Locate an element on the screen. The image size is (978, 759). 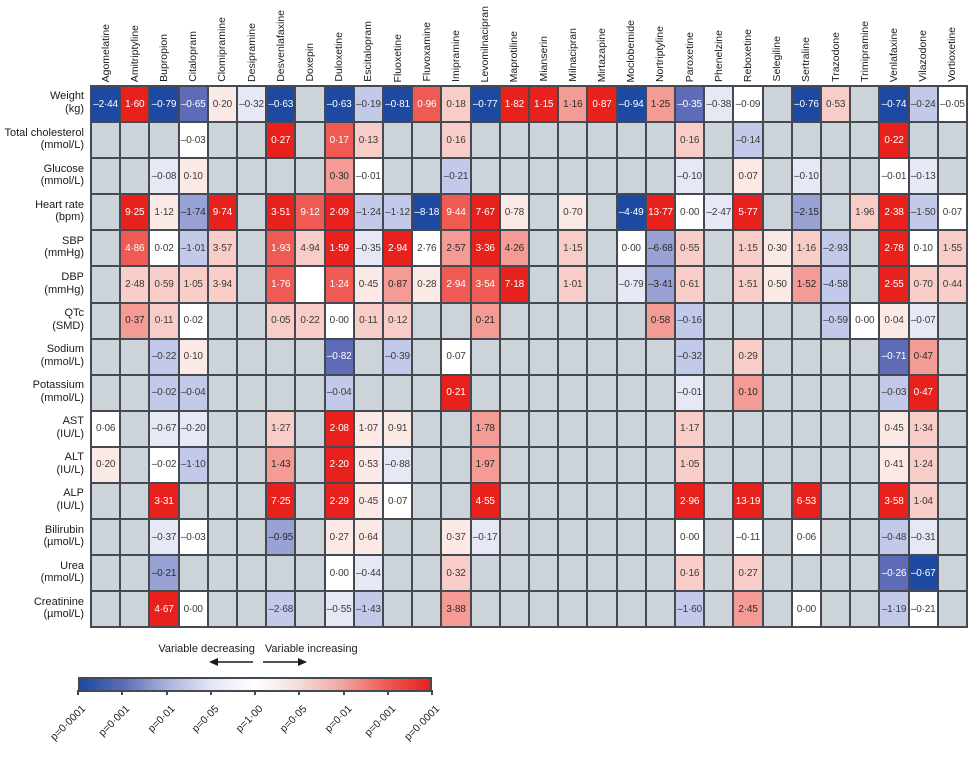
heatmap-cell: 0·30 is located at coordinates (339, 176).